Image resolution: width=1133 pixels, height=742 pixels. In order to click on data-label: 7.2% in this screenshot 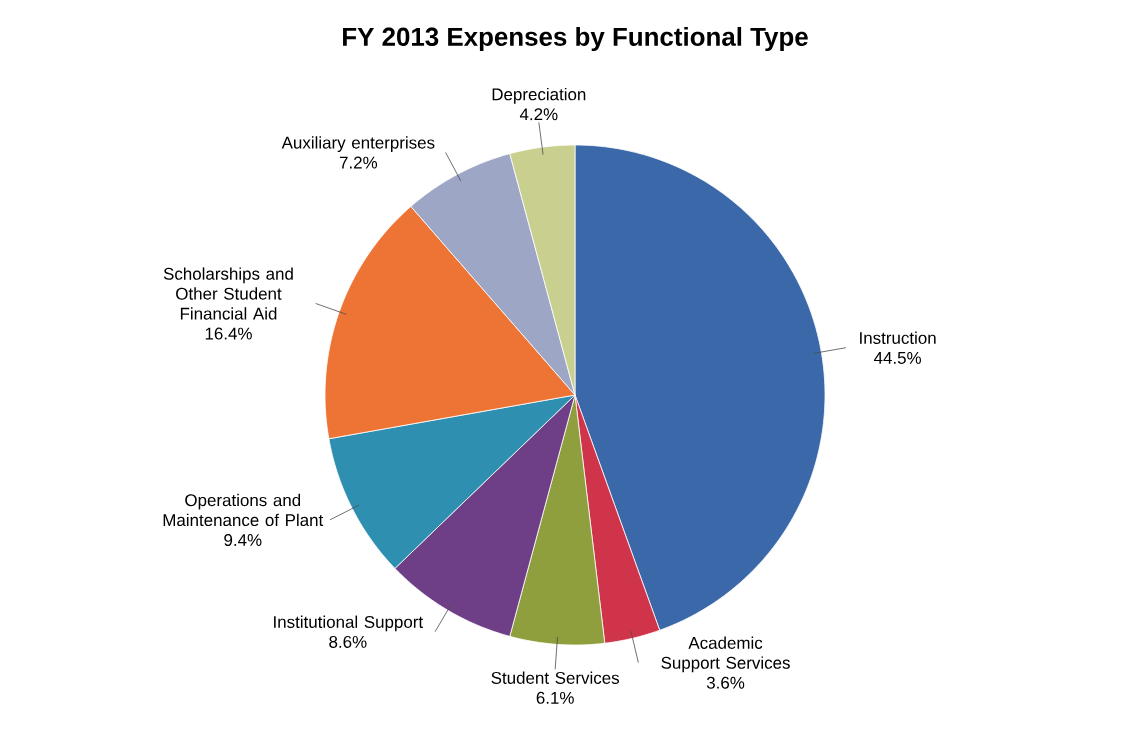, I will do `click(358, 162)`.